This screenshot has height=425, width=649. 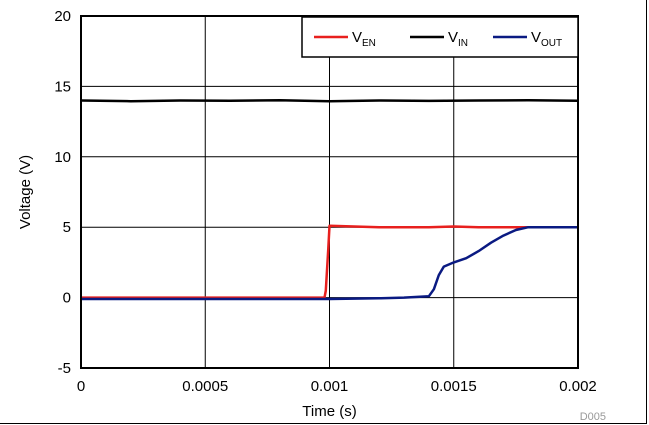 I want to click on y-axis-title: Voltage (V), so click(x=25, y=192).